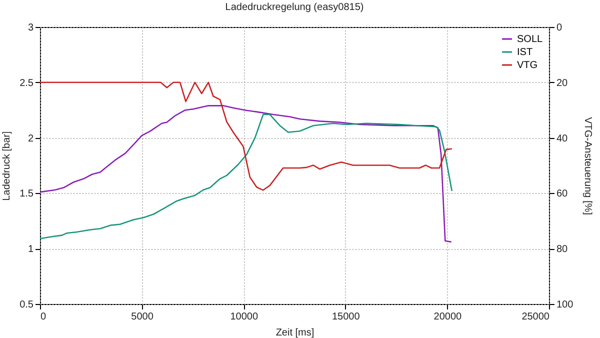  What do you see at coordinates (530, 39) in the screenshot?
I see `legend-label: SOLL` at bounding box center [530, 39].